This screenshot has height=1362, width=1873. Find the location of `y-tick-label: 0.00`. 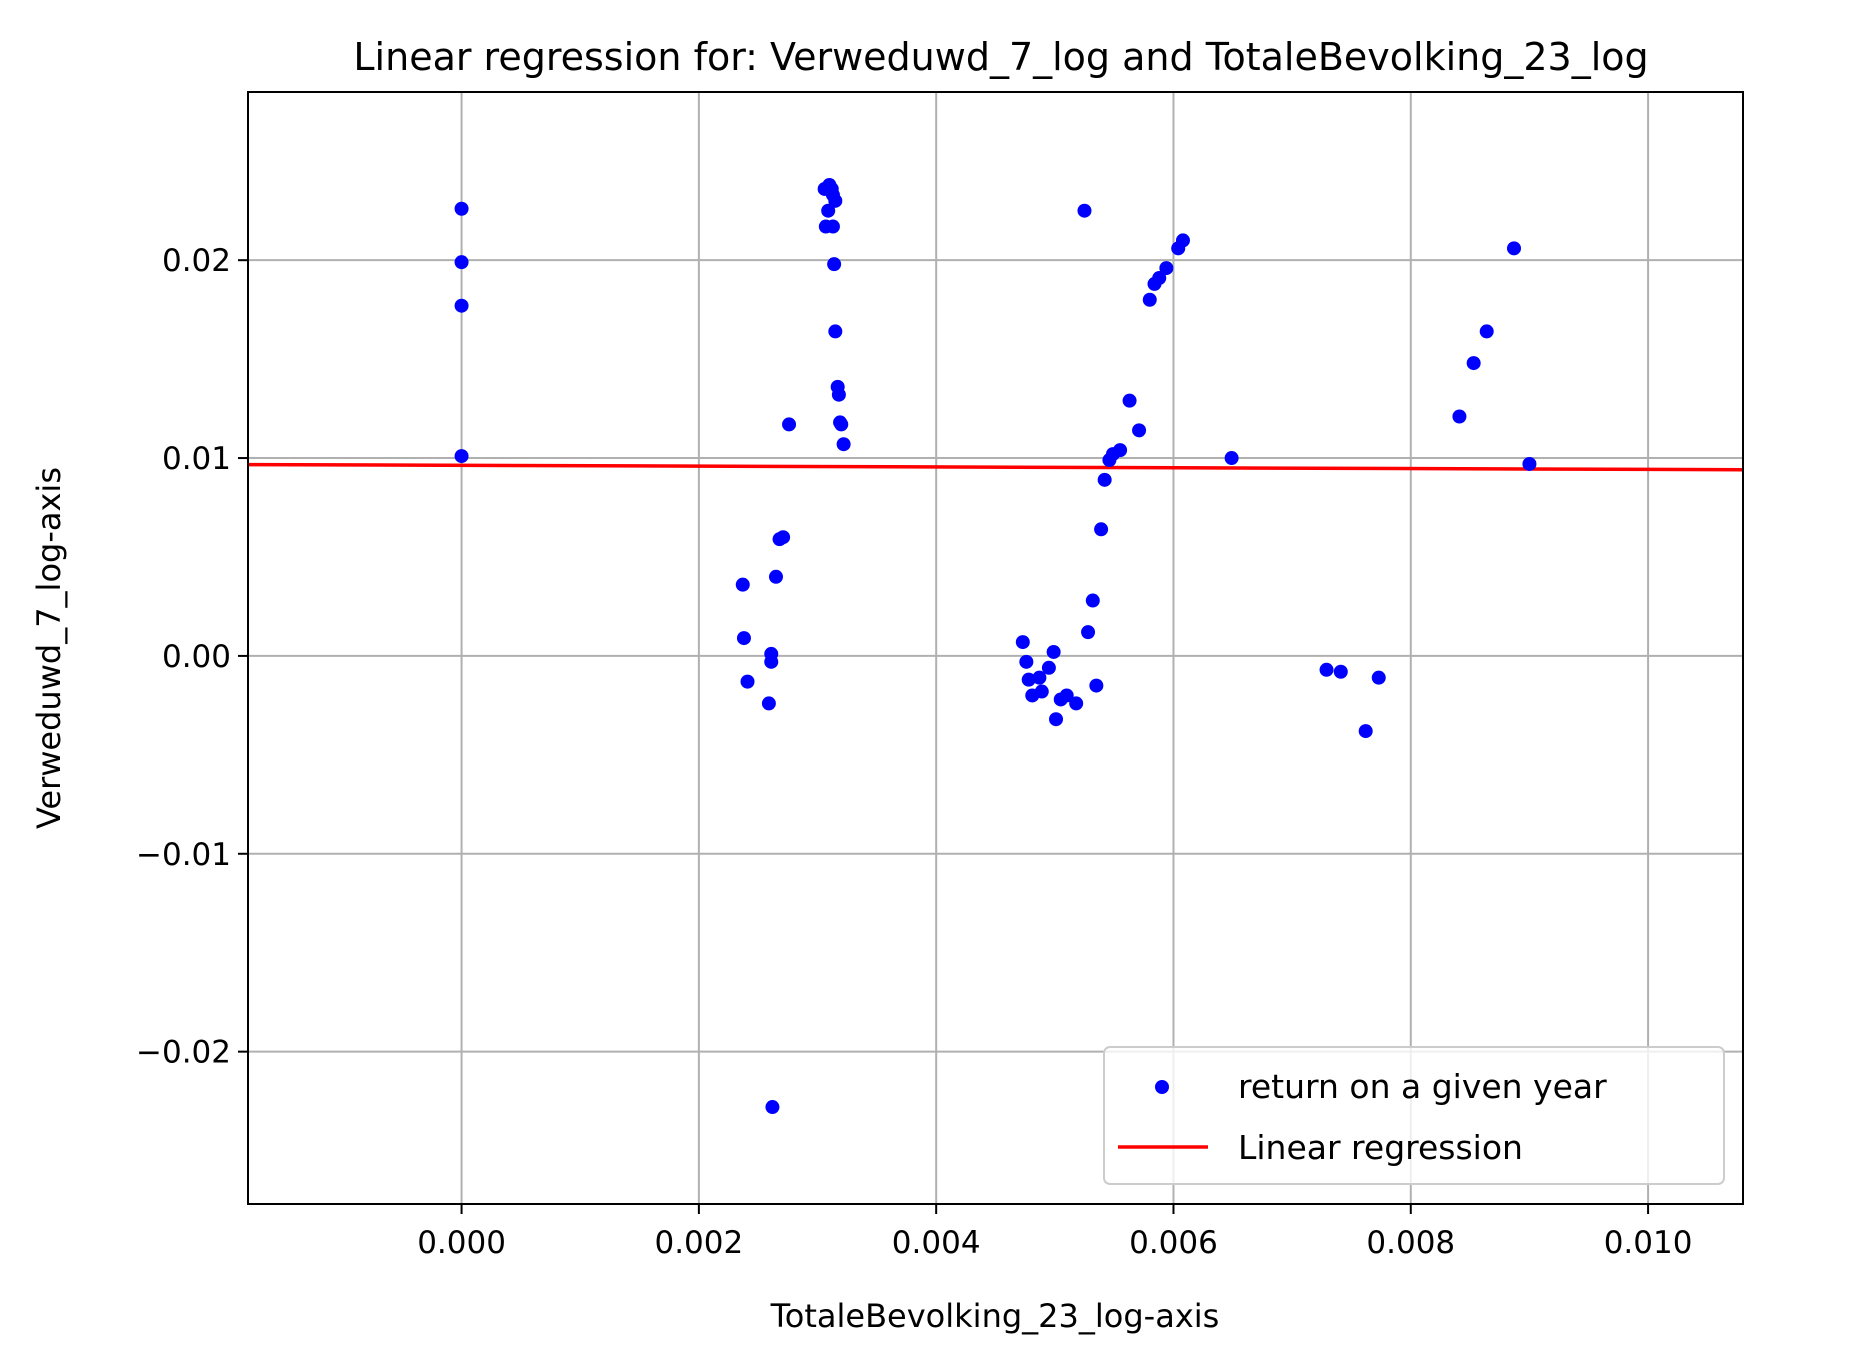

y-tick-label: 0.00 is located at coordinates (196, 657).